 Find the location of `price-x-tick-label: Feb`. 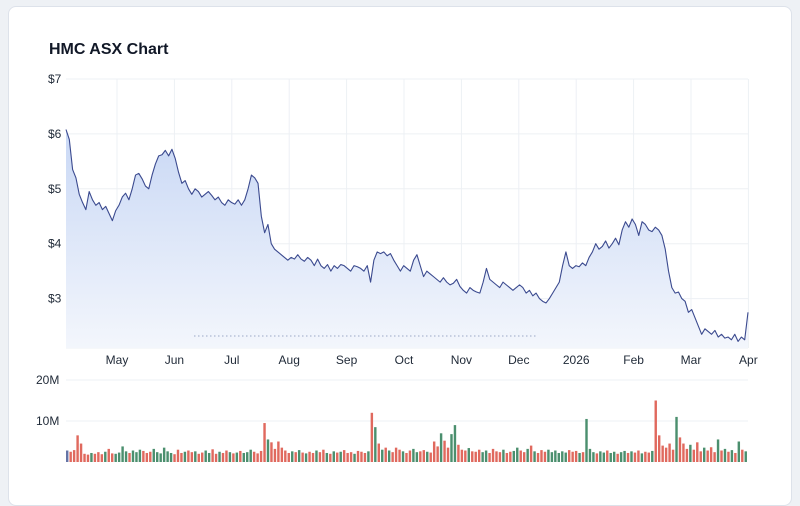

price-x-tick-label: Feb is located at coordinates (633, 360).